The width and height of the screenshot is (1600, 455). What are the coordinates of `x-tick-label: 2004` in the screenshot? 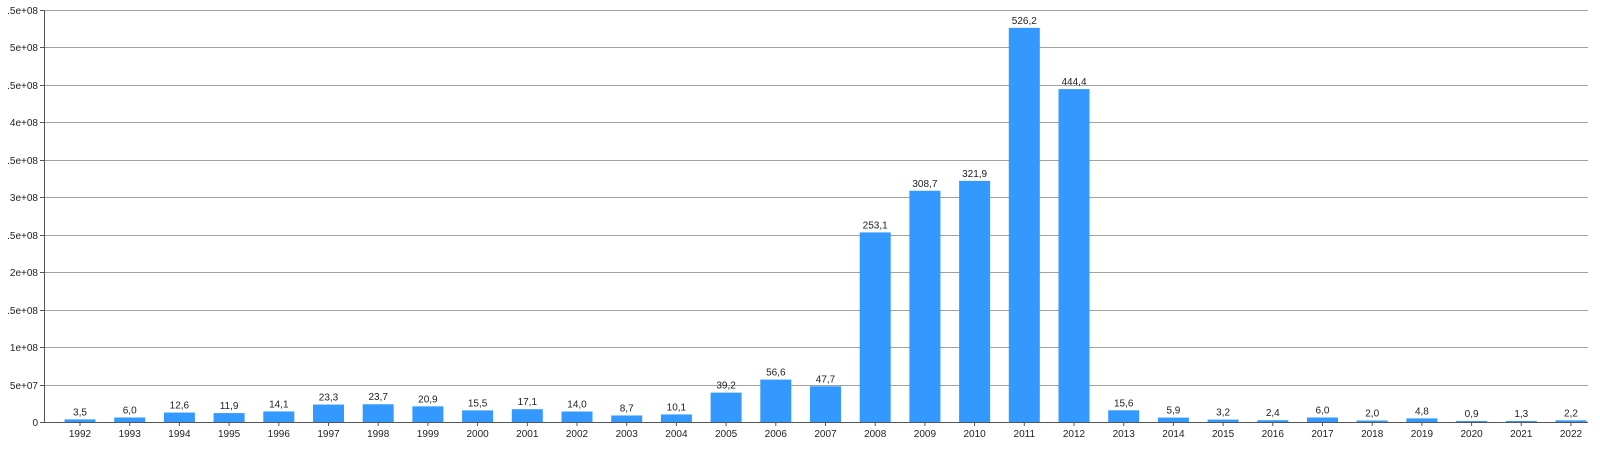 It's located at (676, 434).